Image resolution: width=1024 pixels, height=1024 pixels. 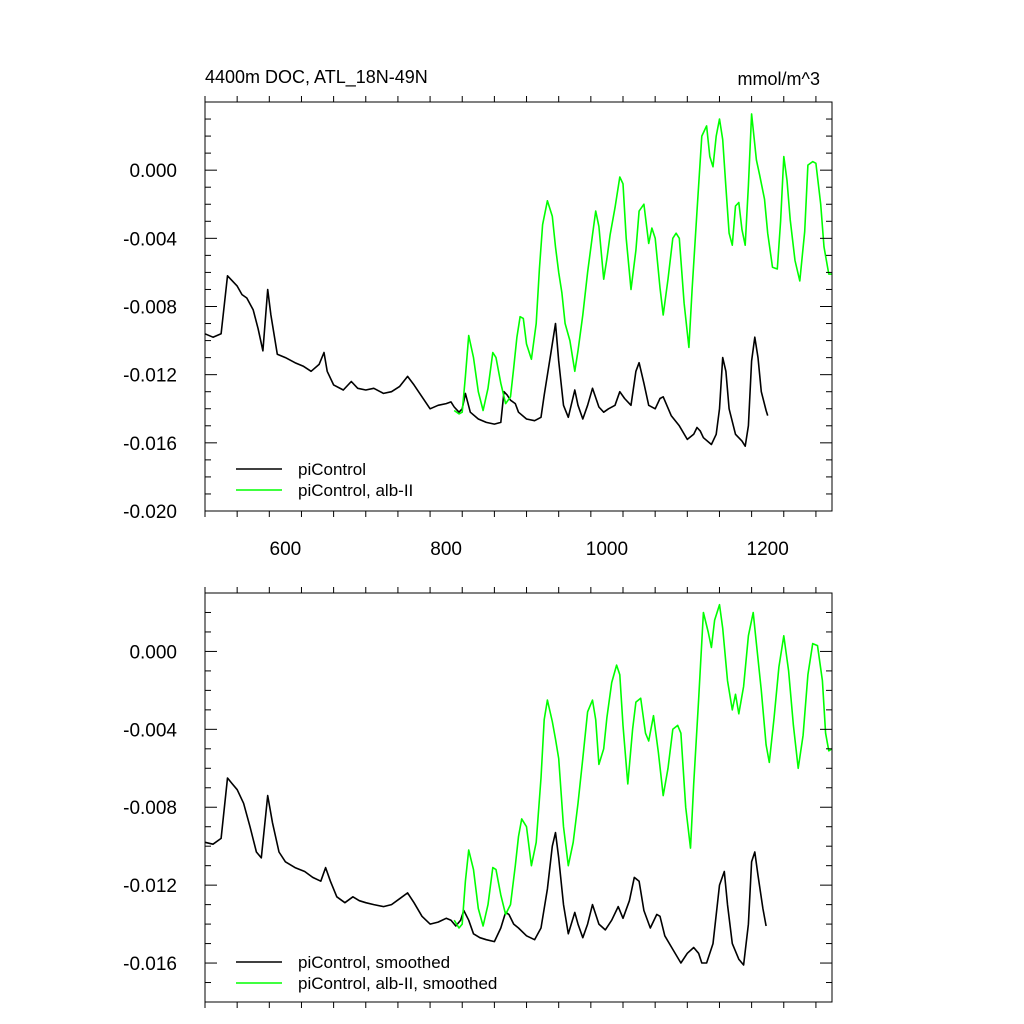 I want to click on x-tick-label: 1000, so click(x=607, y=549).